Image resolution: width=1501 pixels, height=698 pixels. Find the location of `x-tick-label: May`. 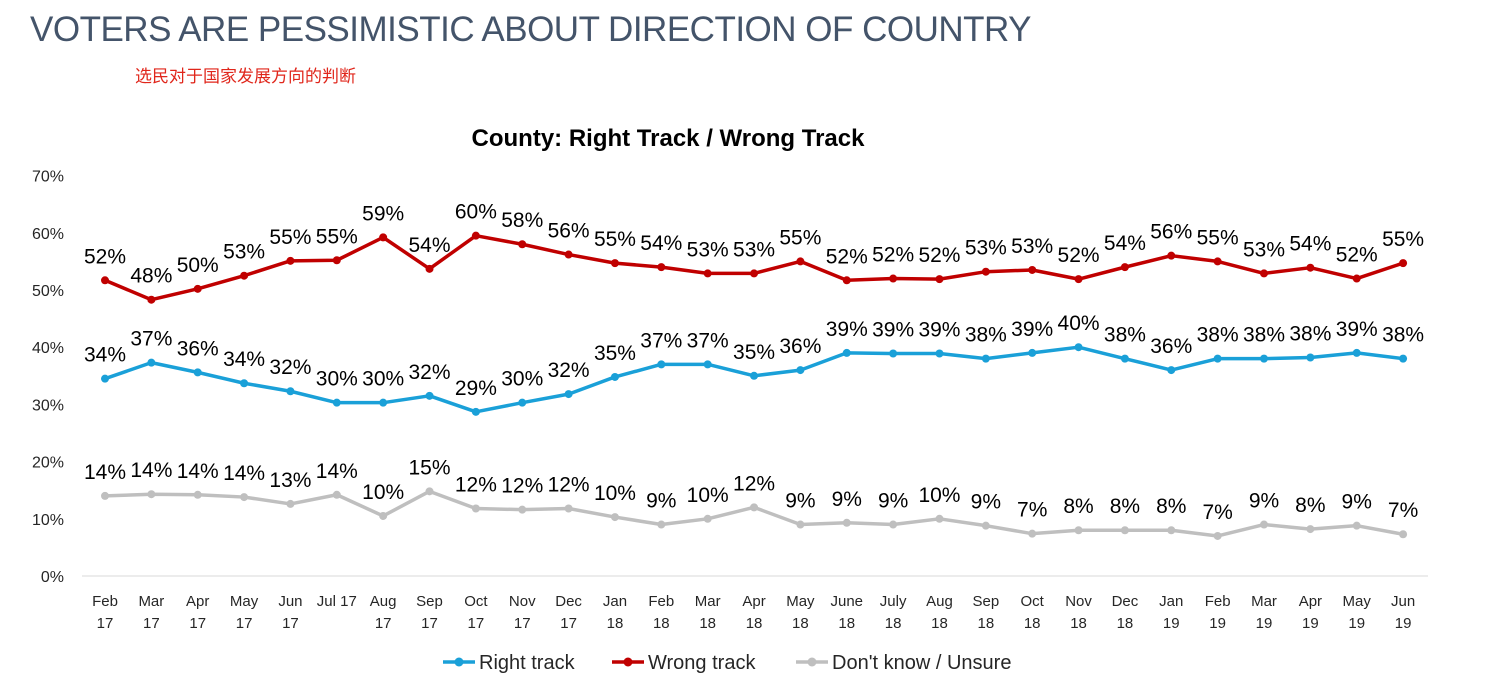

x-tick-label: May is located at coordinates (800, 601).